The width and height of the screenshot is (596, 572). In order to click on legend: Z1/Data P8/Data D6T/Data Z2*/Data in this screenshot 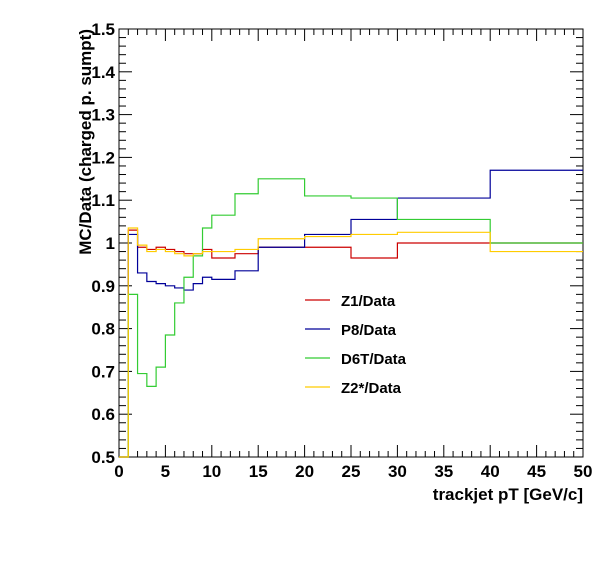, I will do `click(356, 345)`.